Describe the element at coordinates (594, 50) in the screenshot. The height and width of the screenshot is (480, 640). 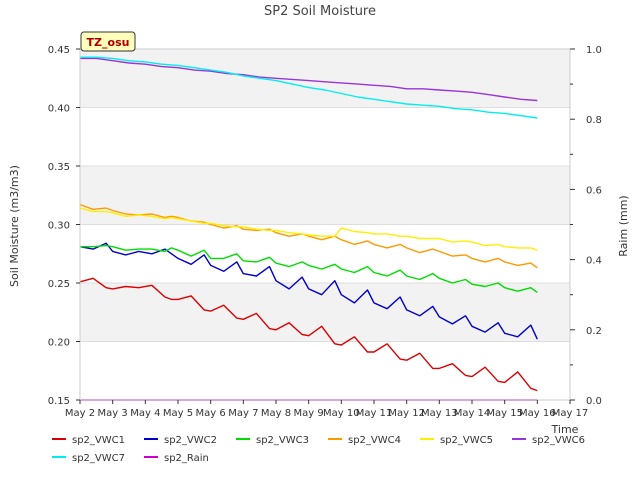
I see `y2-tick-label: 1.0` at that location.